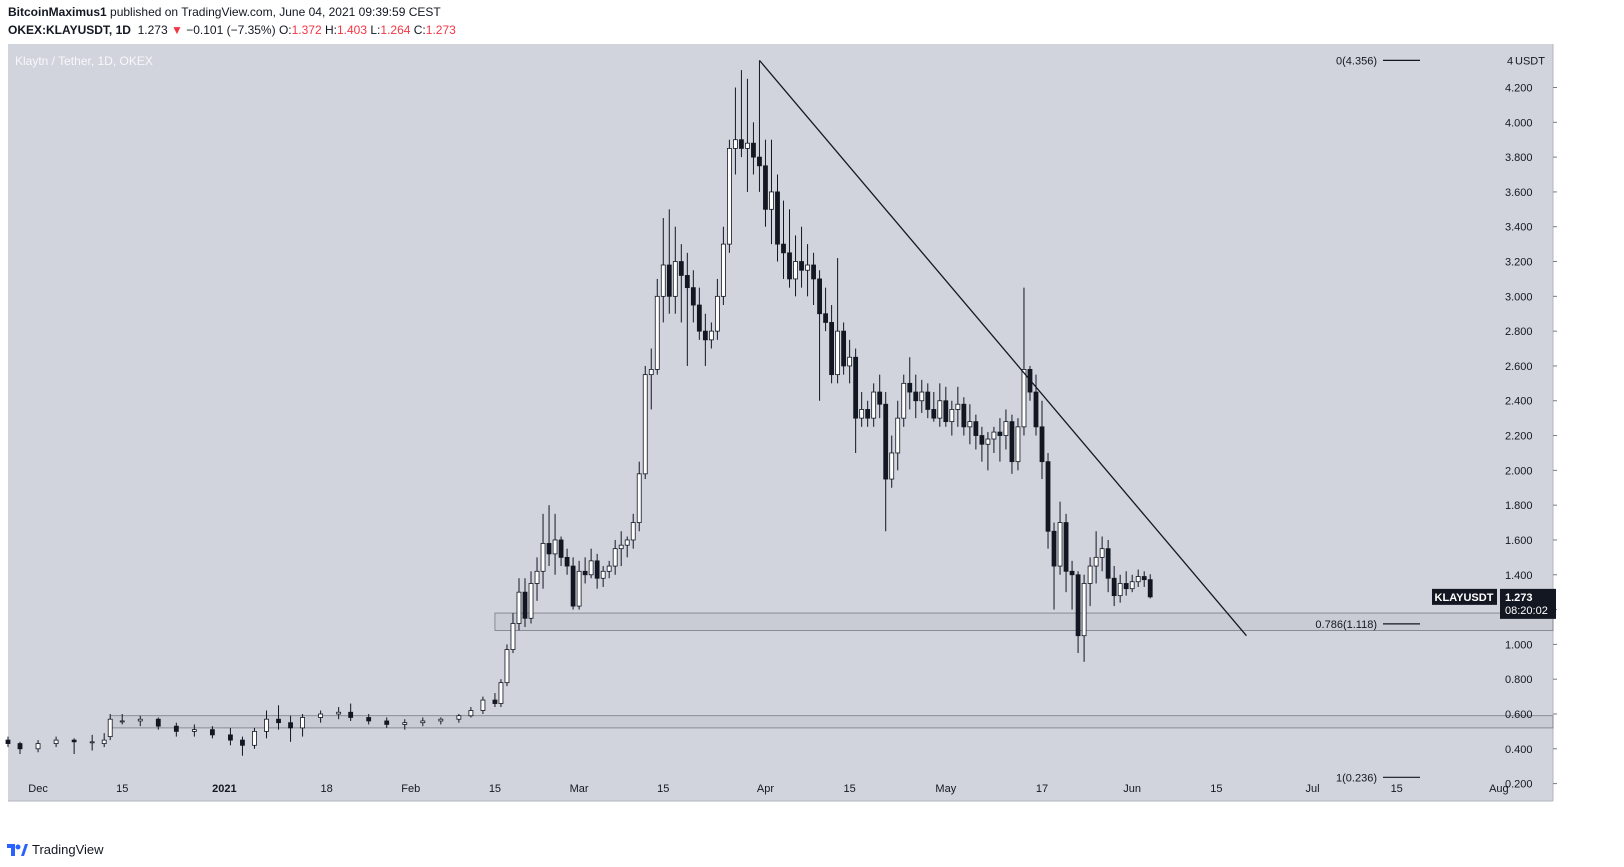 The image size is (1624, 867). I want to click on close-value: 1.273, so click(440, 30).